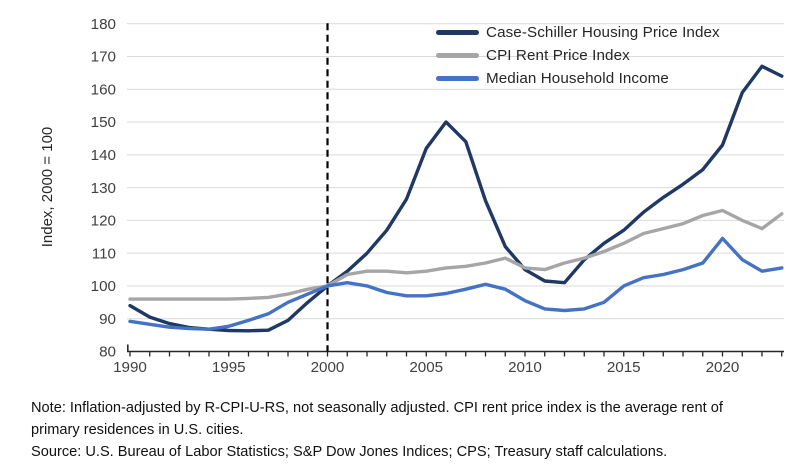 The width and height of the screenshot is (802, 474). I want to click on legend-swatch-case-schiller, so click(457, 32).